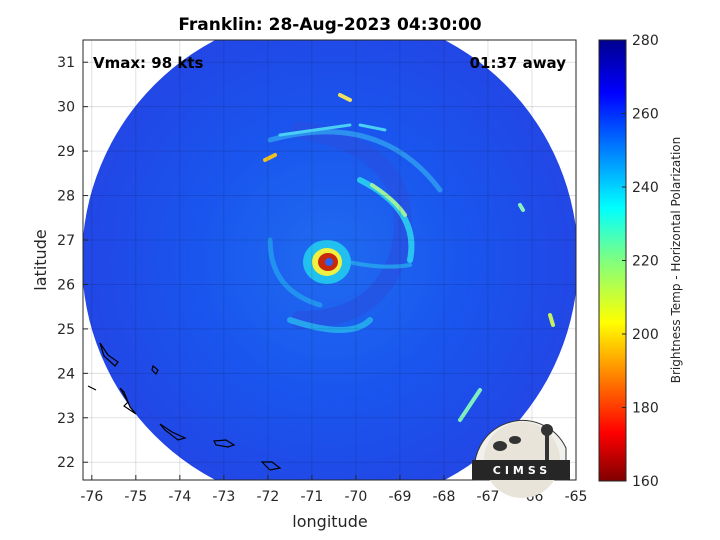 This screenshot has width=720, height=540. I want to click on time-away-annotation: 01:37 away, so click(518, 63).